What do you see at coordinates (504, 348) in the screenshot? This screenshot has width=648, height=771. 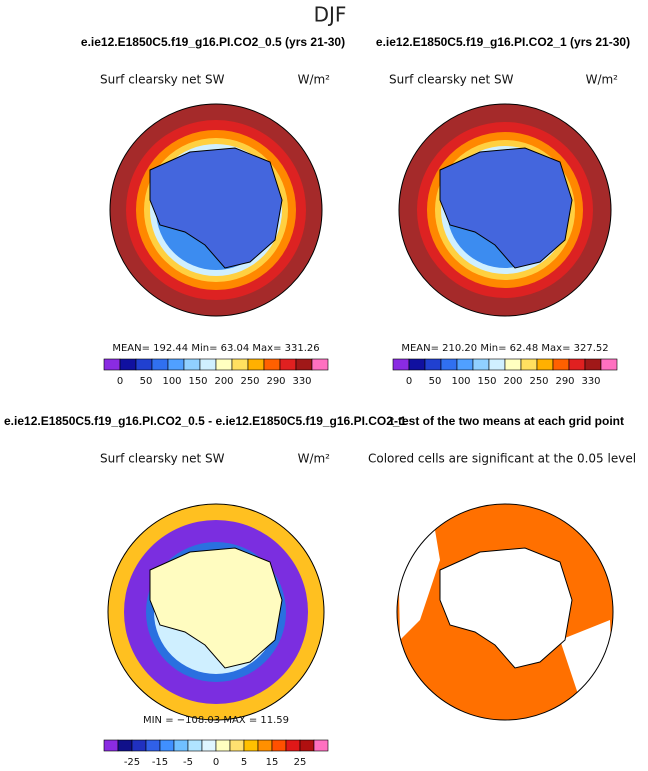 I see `stats-label: MEAN= 210.20 Min= 62.48 Max= 327.52` at bounding box center [504, 348].